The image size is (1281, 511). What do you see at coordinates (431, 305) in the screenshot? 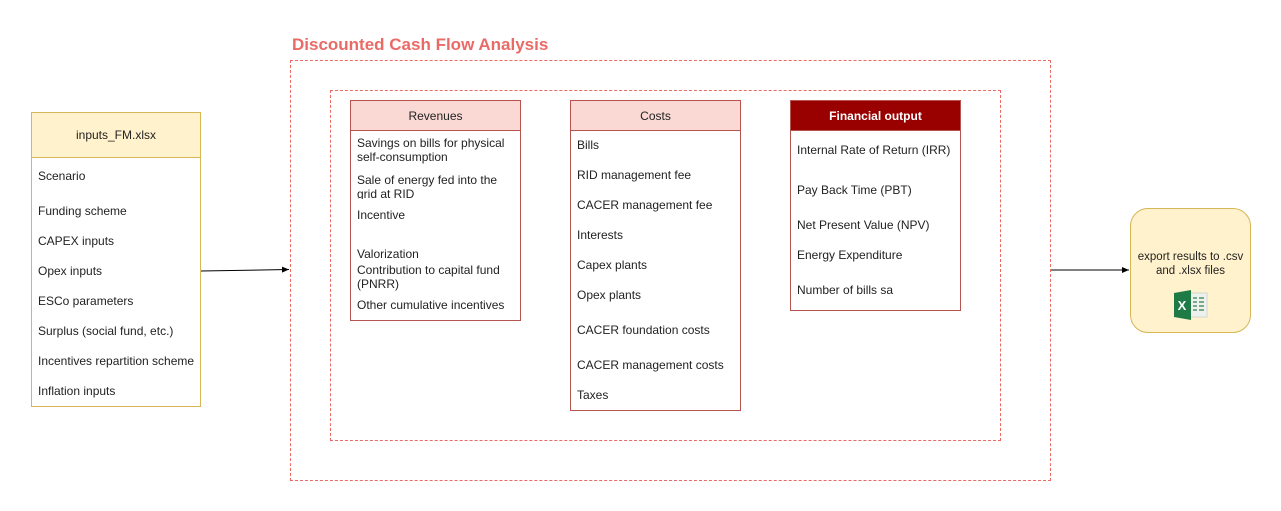
I see `revenue-item: Other cumulative incentives` at bounding box center [431, 305].